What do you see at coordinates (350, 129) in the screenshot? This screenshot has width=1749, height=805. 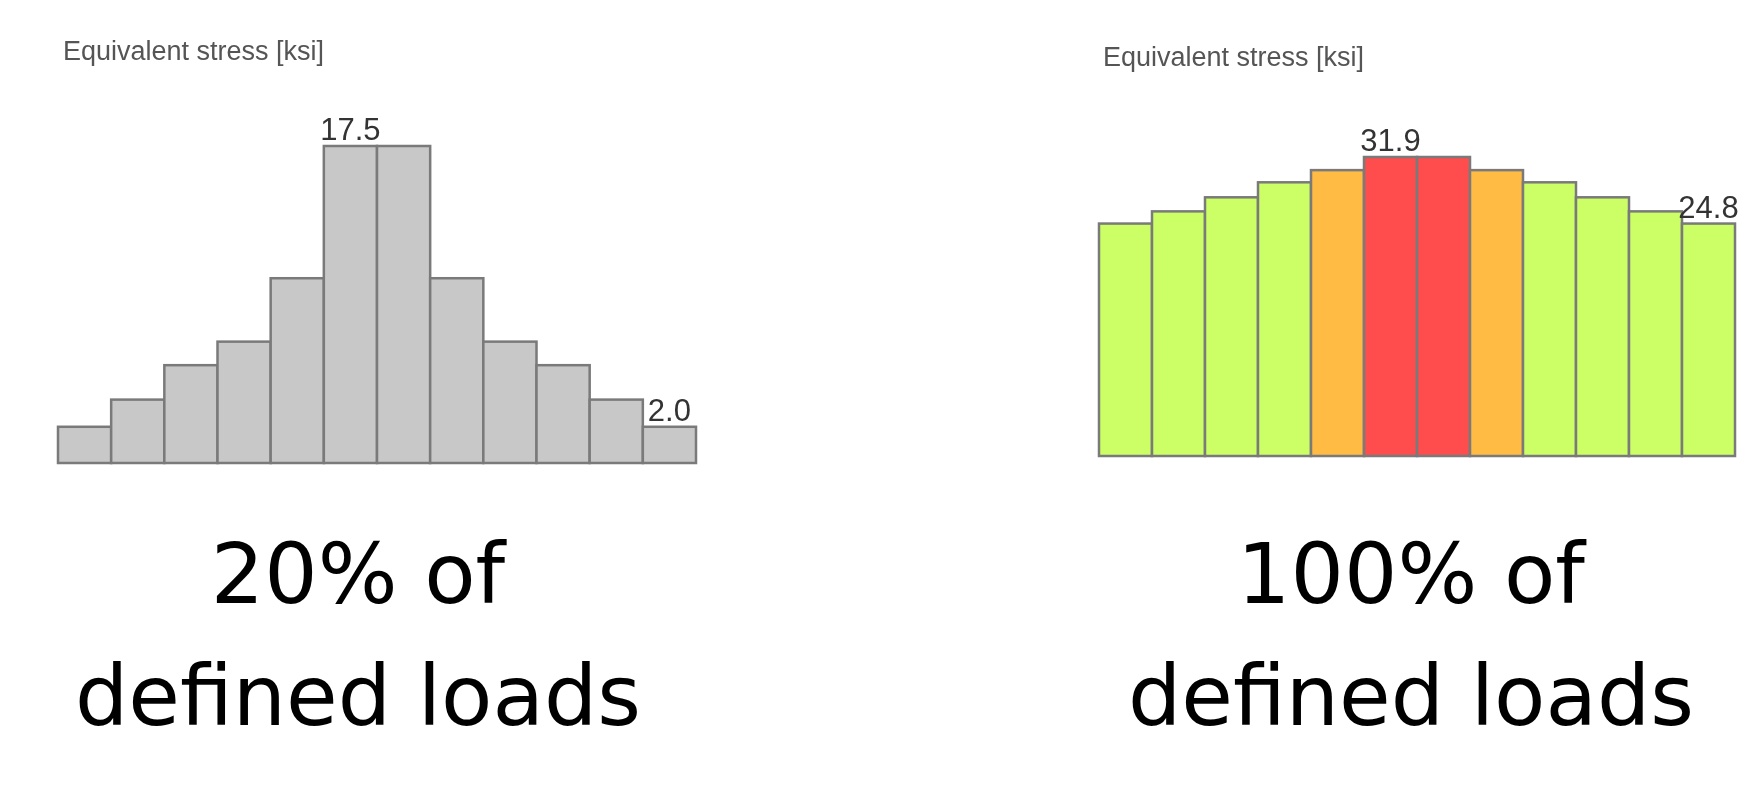 I see `data-label: 17.5` at bounding box center [350, 129].